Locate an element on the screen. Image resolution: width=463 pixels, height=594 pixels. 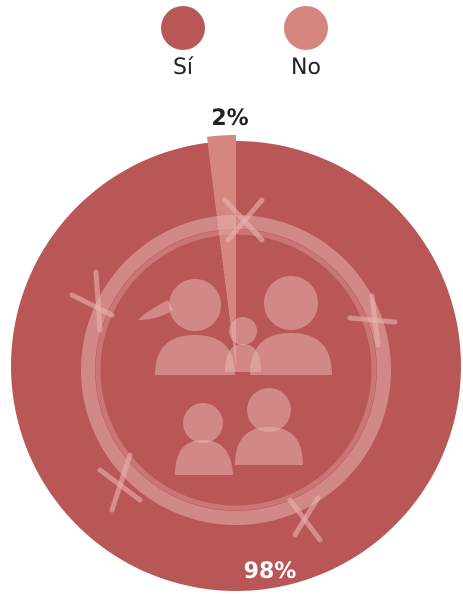
value-label: 98% is located at coordinates (270, 571).